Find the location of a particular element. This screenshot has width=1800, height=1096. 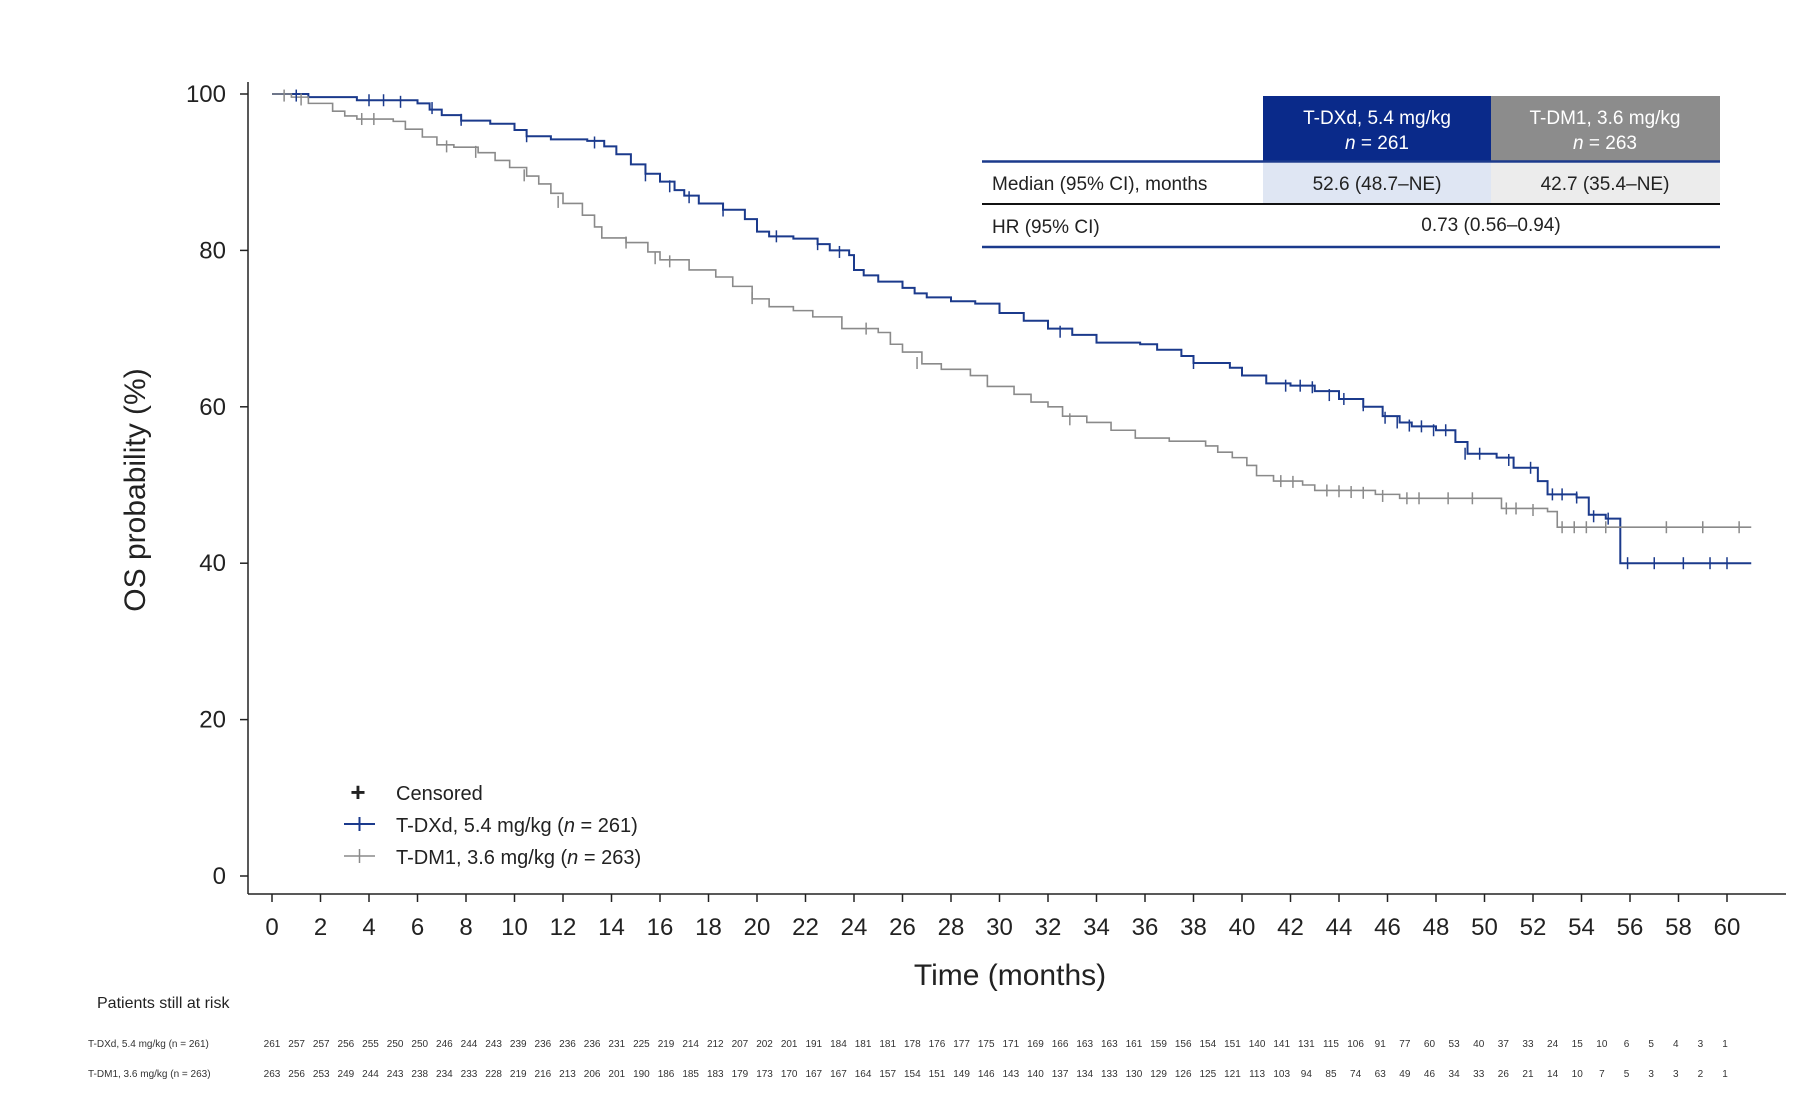

x-tick-label: 30 is located at coordinates (999, 927).